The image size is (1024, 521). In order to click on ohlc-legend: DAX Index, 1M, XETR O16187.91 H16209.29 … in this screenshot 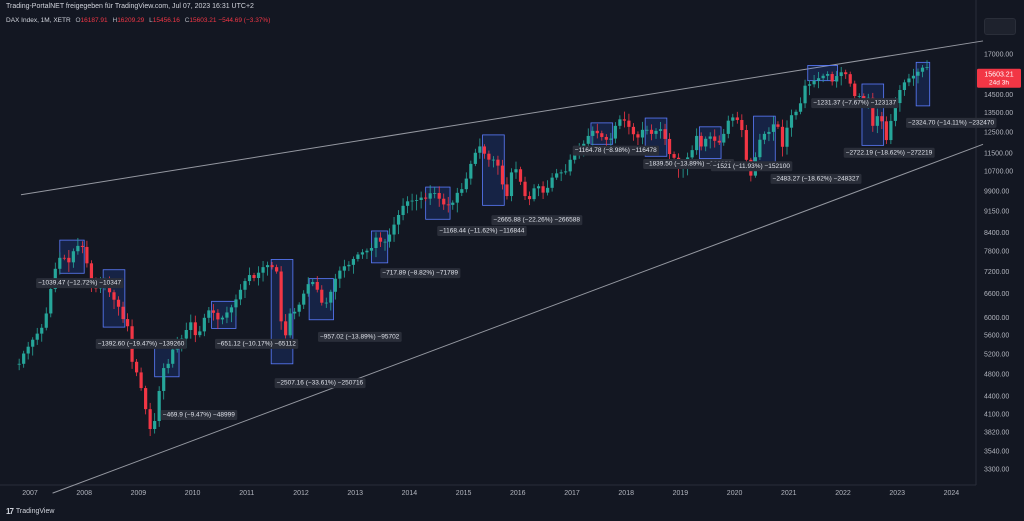, I will do `click(138, 20)`.